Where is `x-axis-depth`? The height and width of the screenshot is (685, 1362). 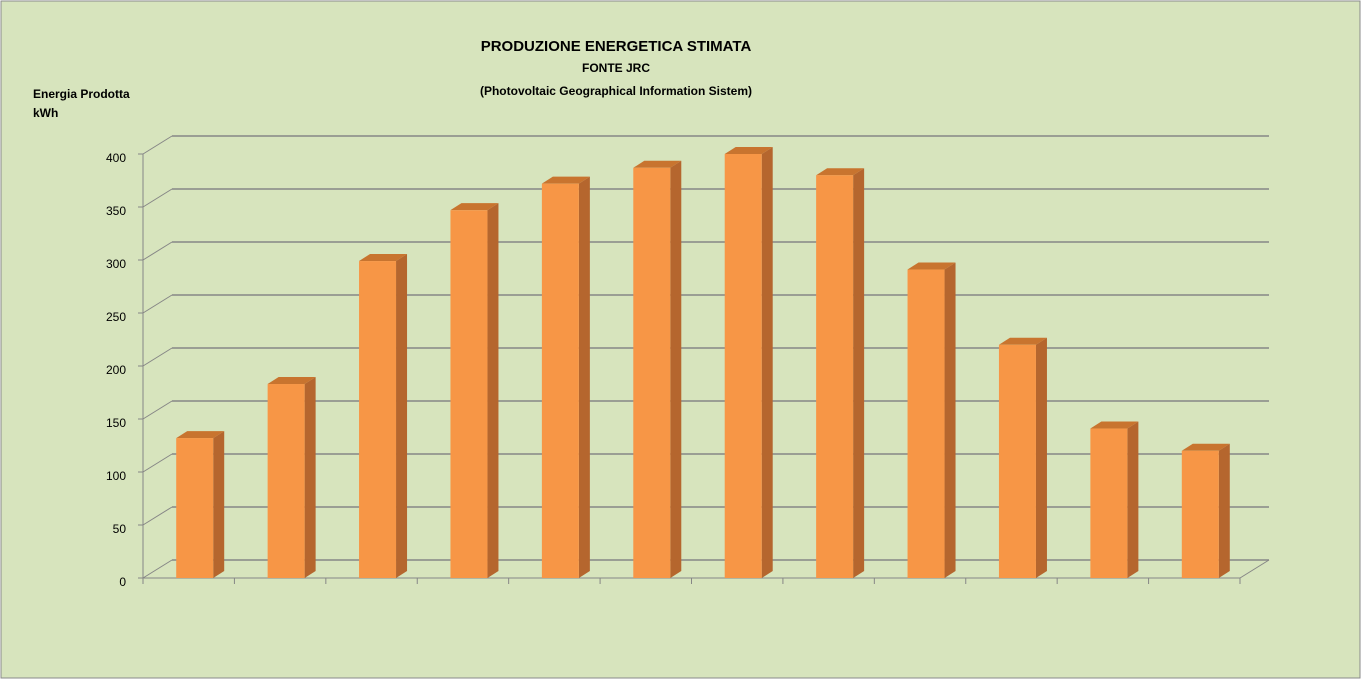 x-axis-depth is located at coordinates (1254, 569).